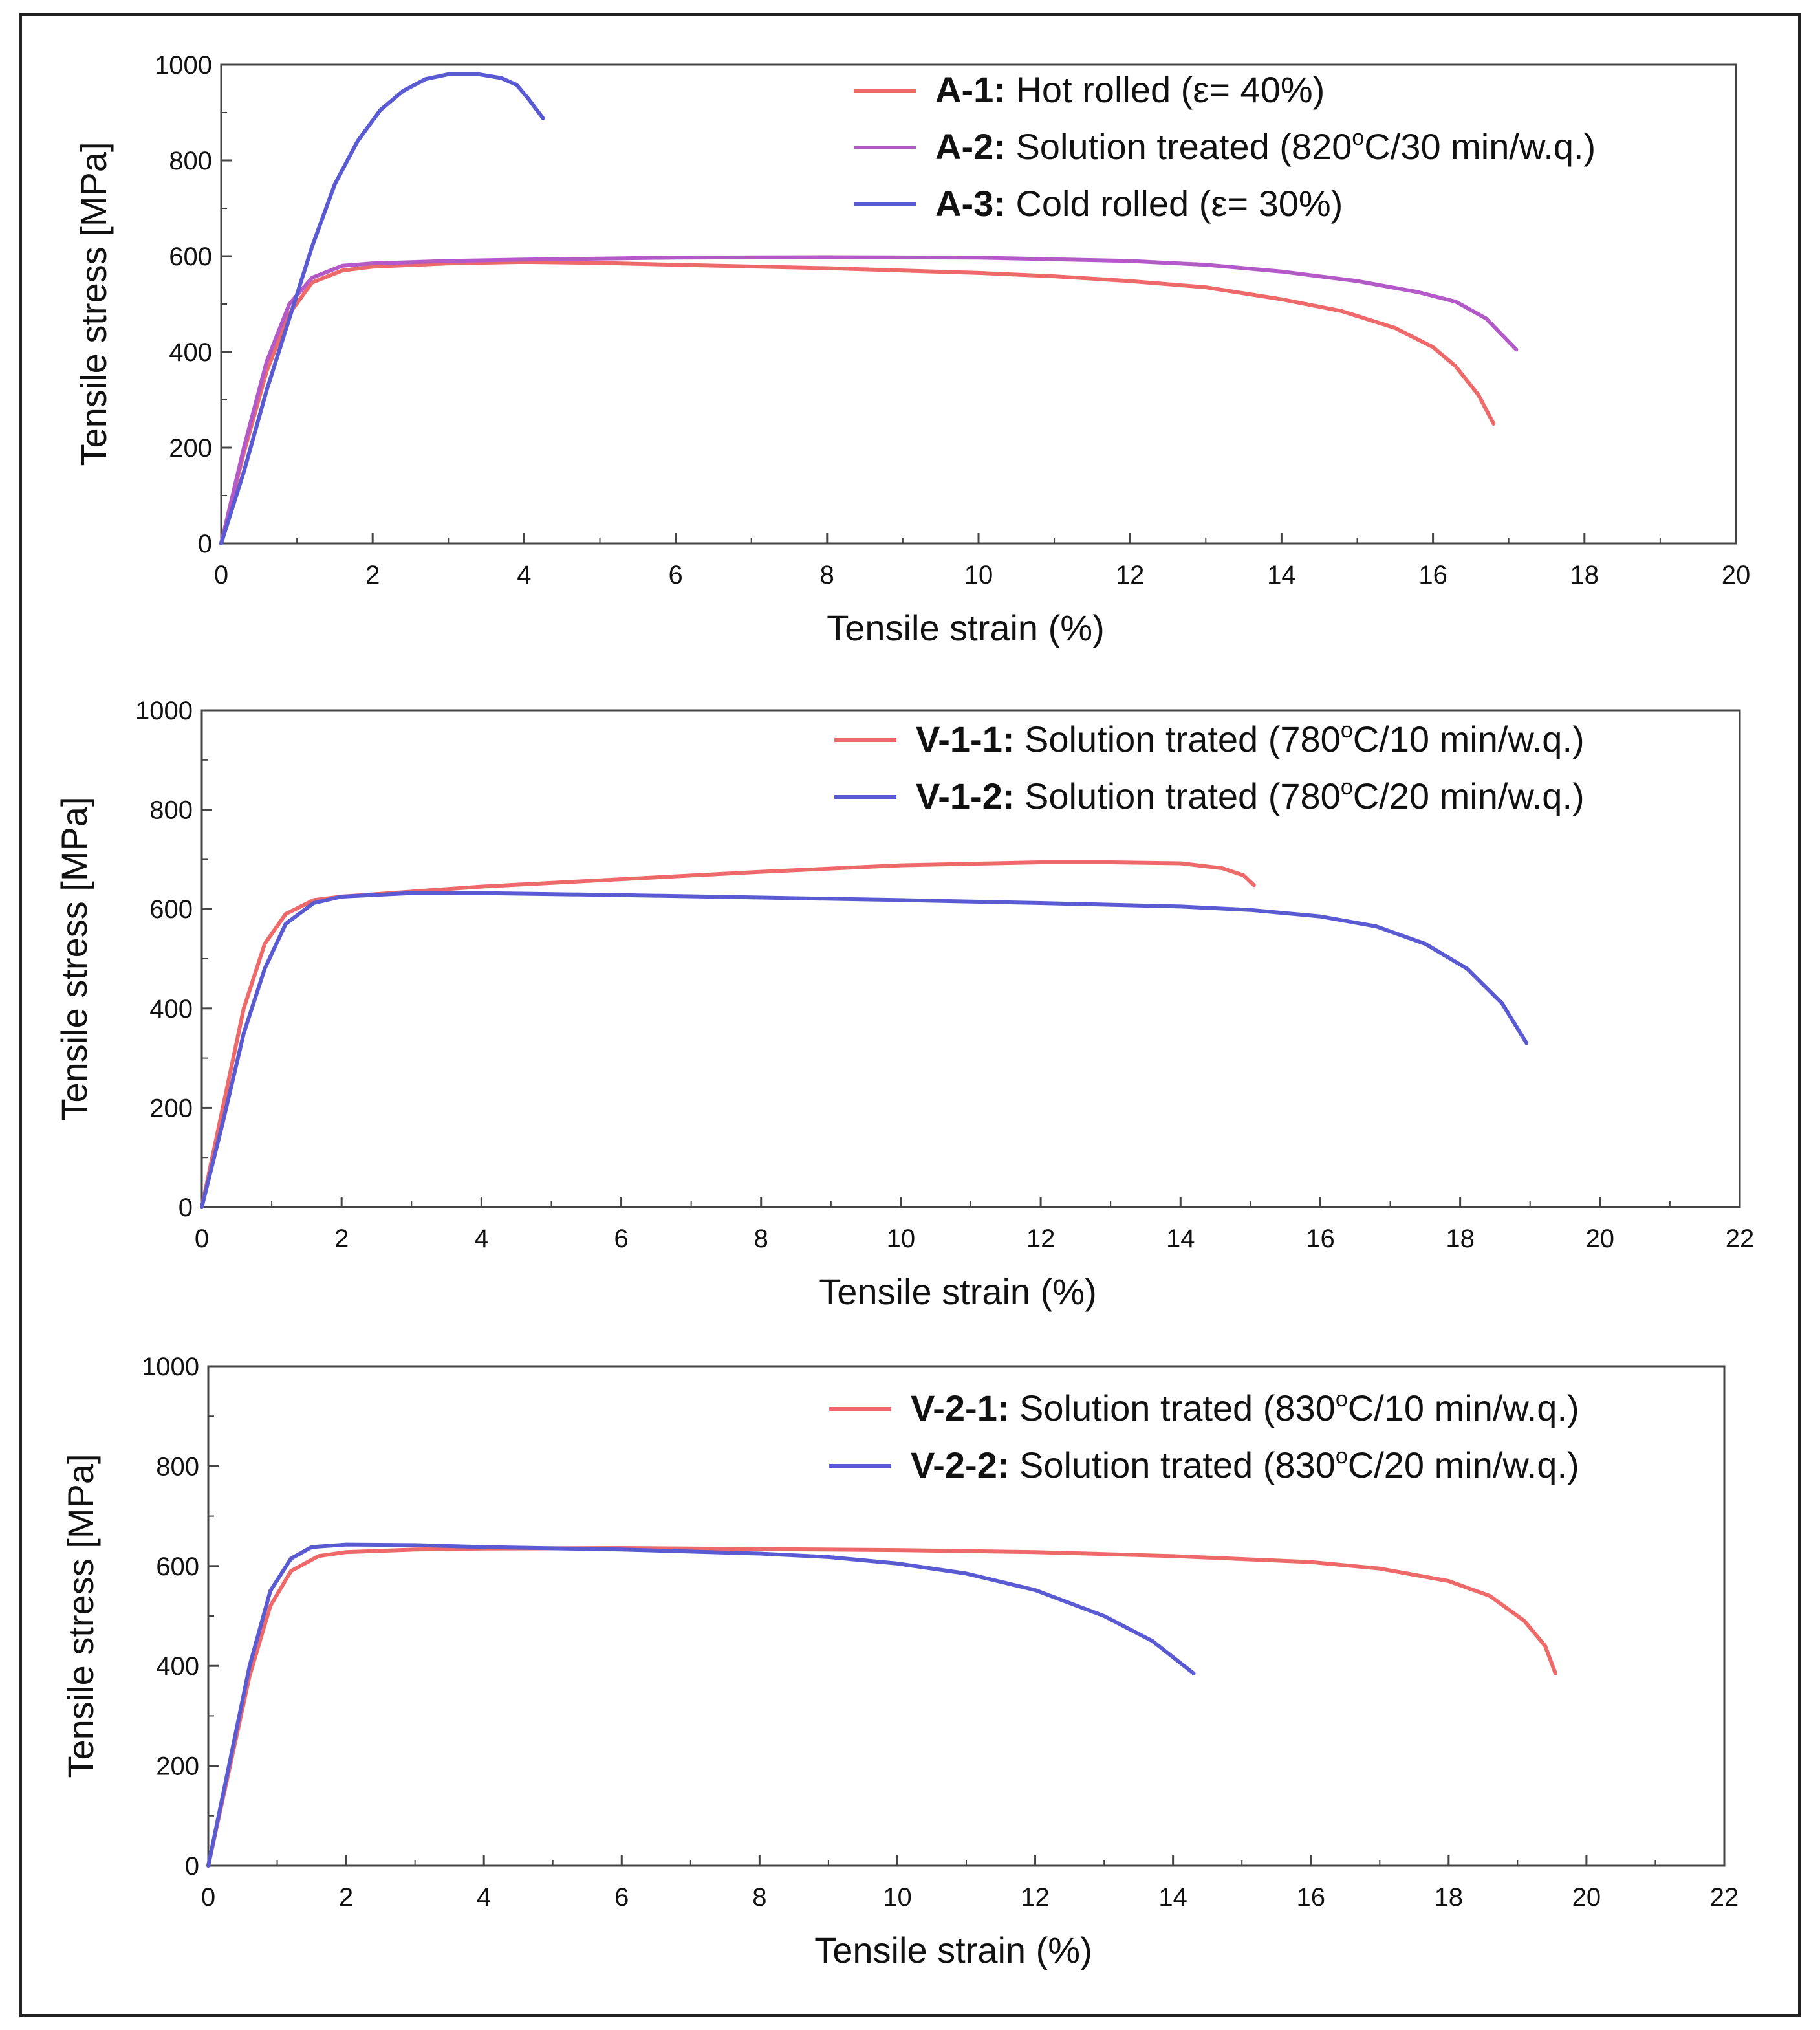 The width and height of the screenshot is (1820, 2030). I want to click on legend-series-key: A-1:, so click(971, 89).